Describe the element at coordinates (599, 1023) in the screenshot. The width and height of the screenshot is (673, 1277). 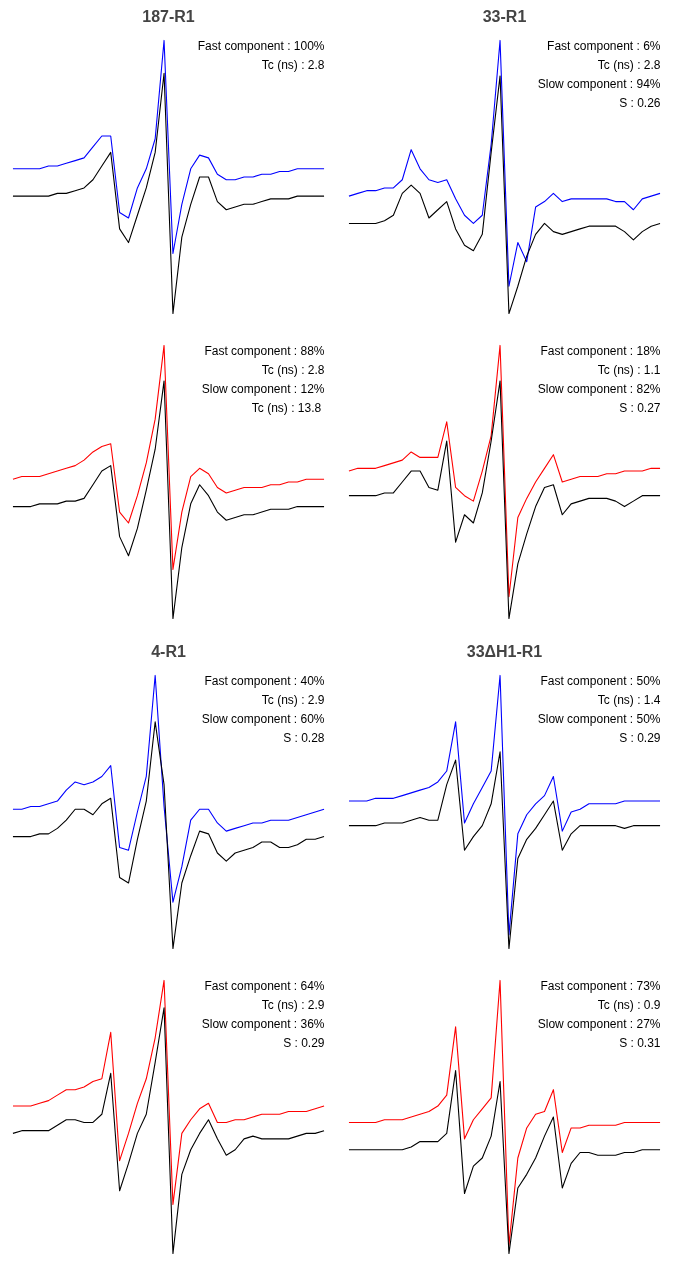
I see `annotation: Slow component : 27%` at that location.